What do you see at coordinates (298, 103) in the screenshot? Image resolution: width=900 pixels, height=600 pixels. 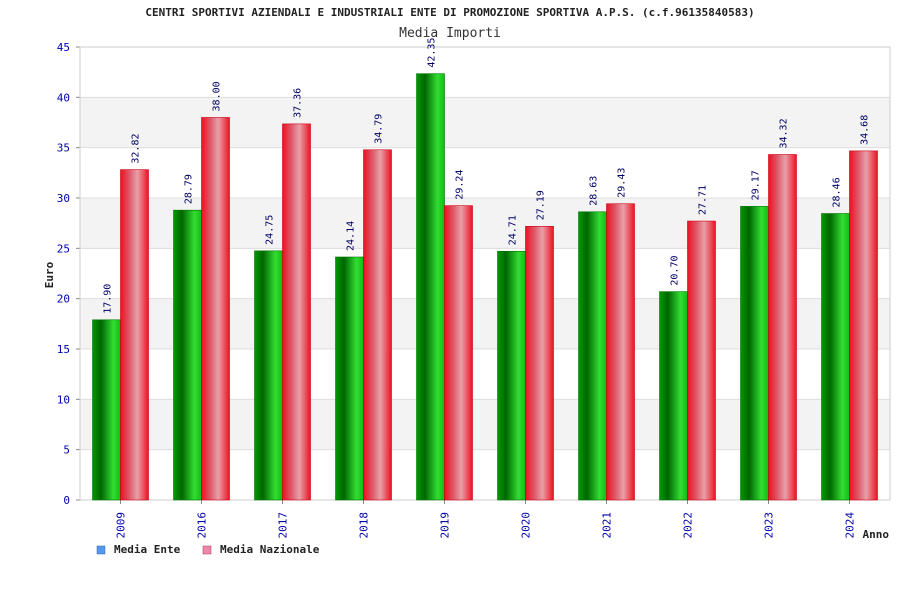 I see `data-label: 37.36` at bounding box center [298, 103].